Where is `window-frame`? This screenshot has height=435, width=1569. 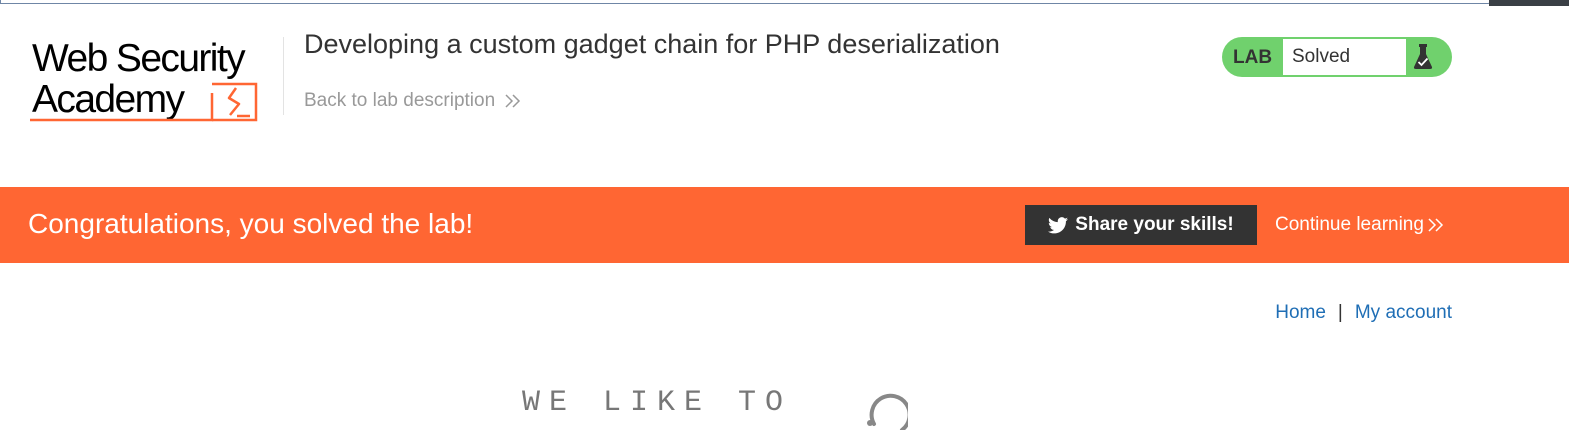
window-frame is located at coordinates (746, 2).